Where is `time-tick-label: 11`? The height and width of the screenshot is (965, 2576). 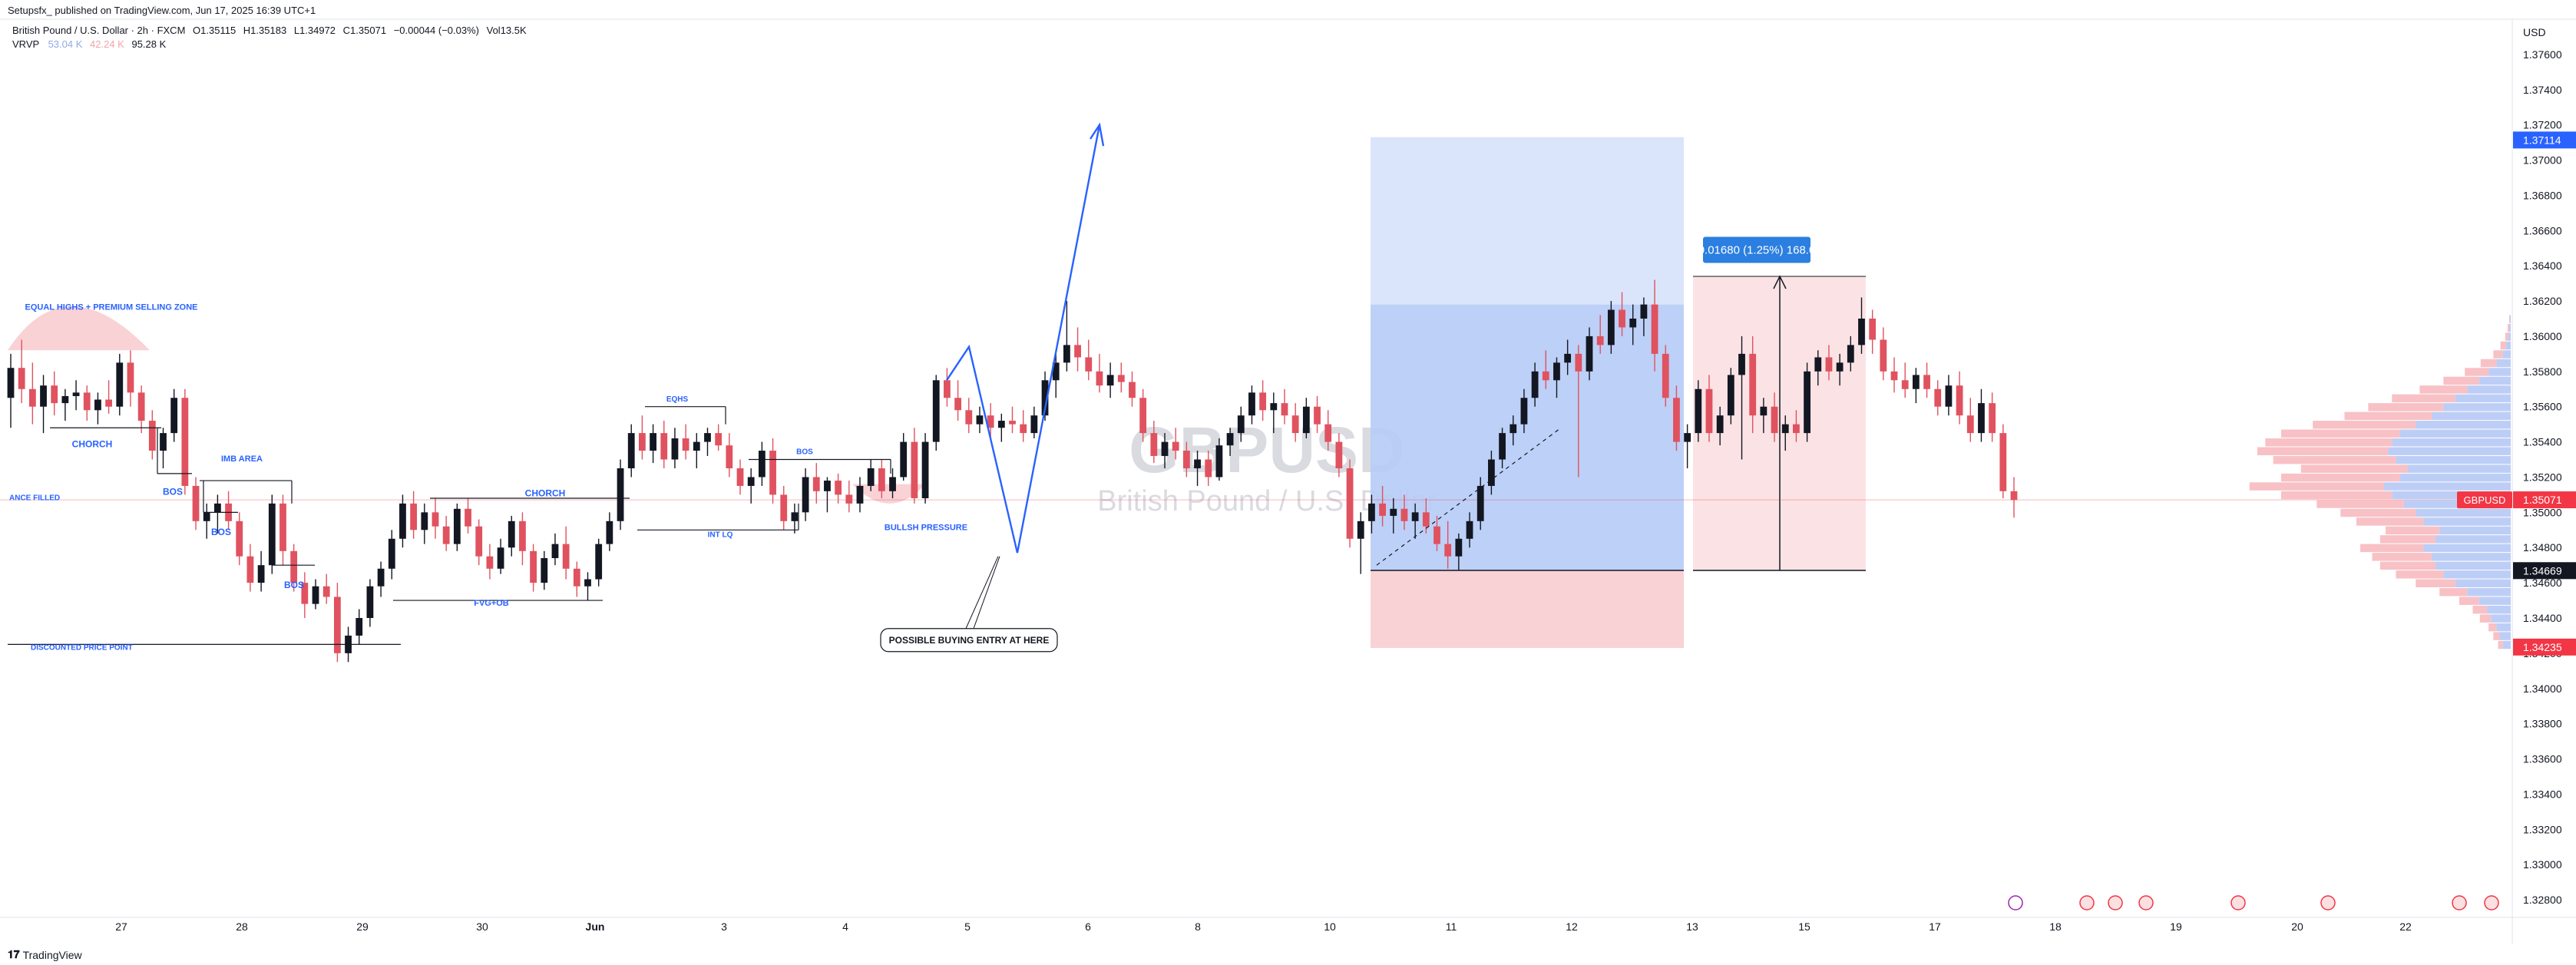 time-tick-label: 11 is located at coordinates (1451, 926).